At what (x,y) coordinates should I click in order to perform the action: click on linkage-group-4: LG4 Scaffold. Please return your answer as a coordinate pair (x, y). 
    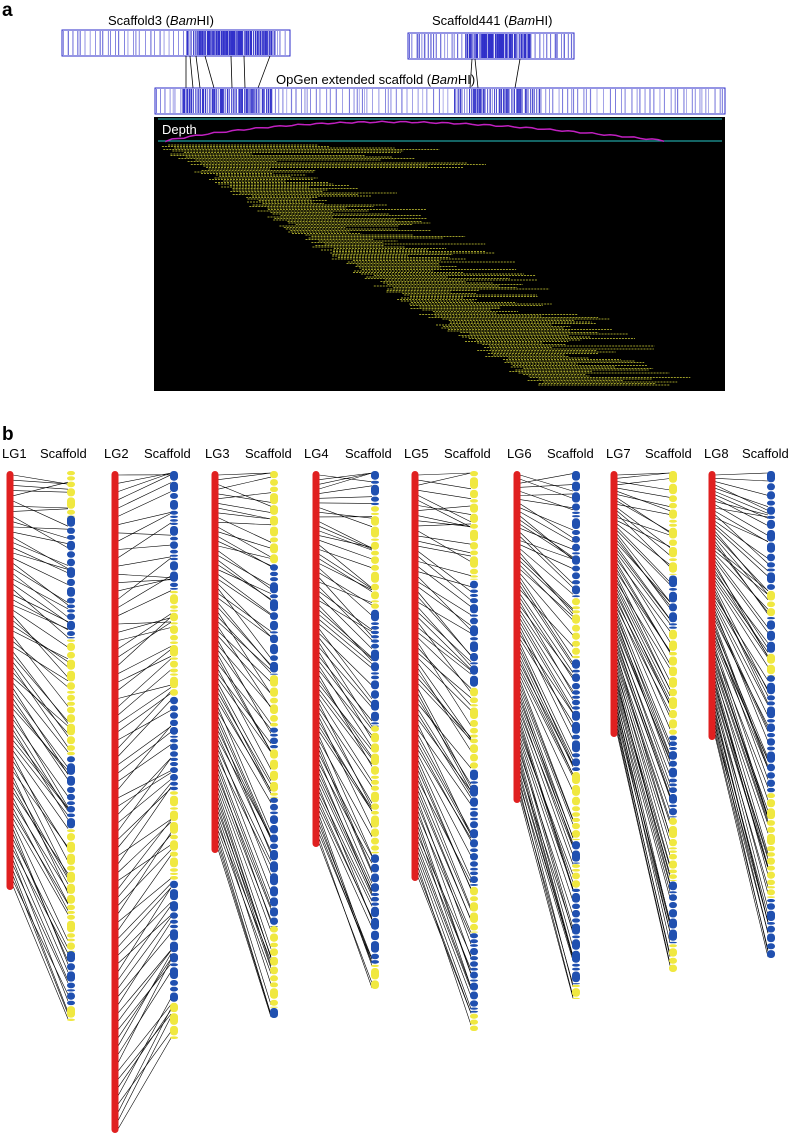
    Looking at the image, I should click on (348, 717).